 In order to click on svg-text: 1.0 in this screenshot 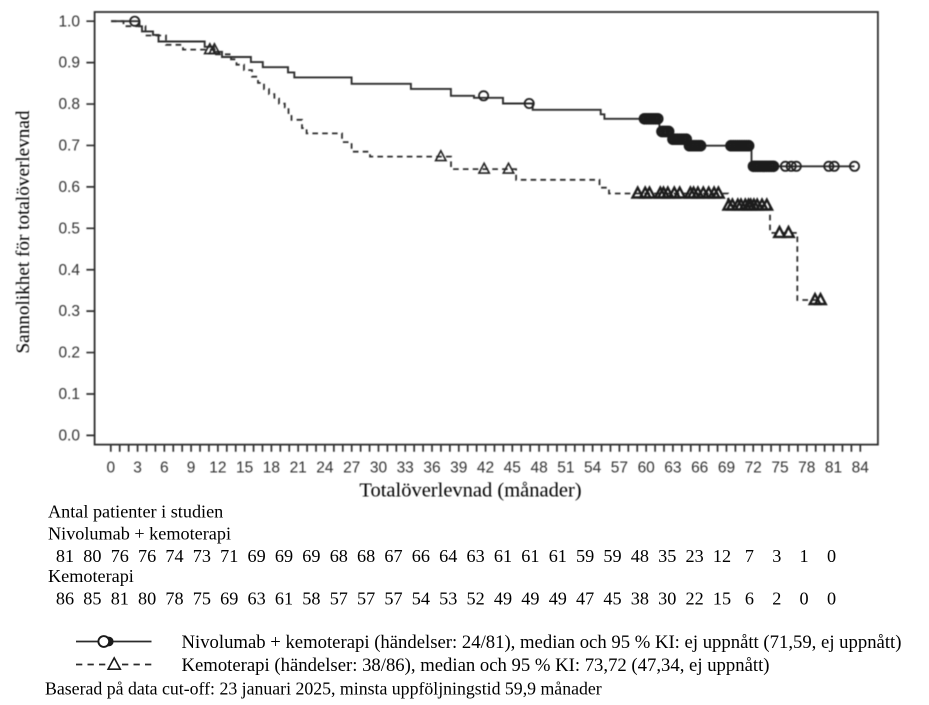, I will do `click(69, 21)`.